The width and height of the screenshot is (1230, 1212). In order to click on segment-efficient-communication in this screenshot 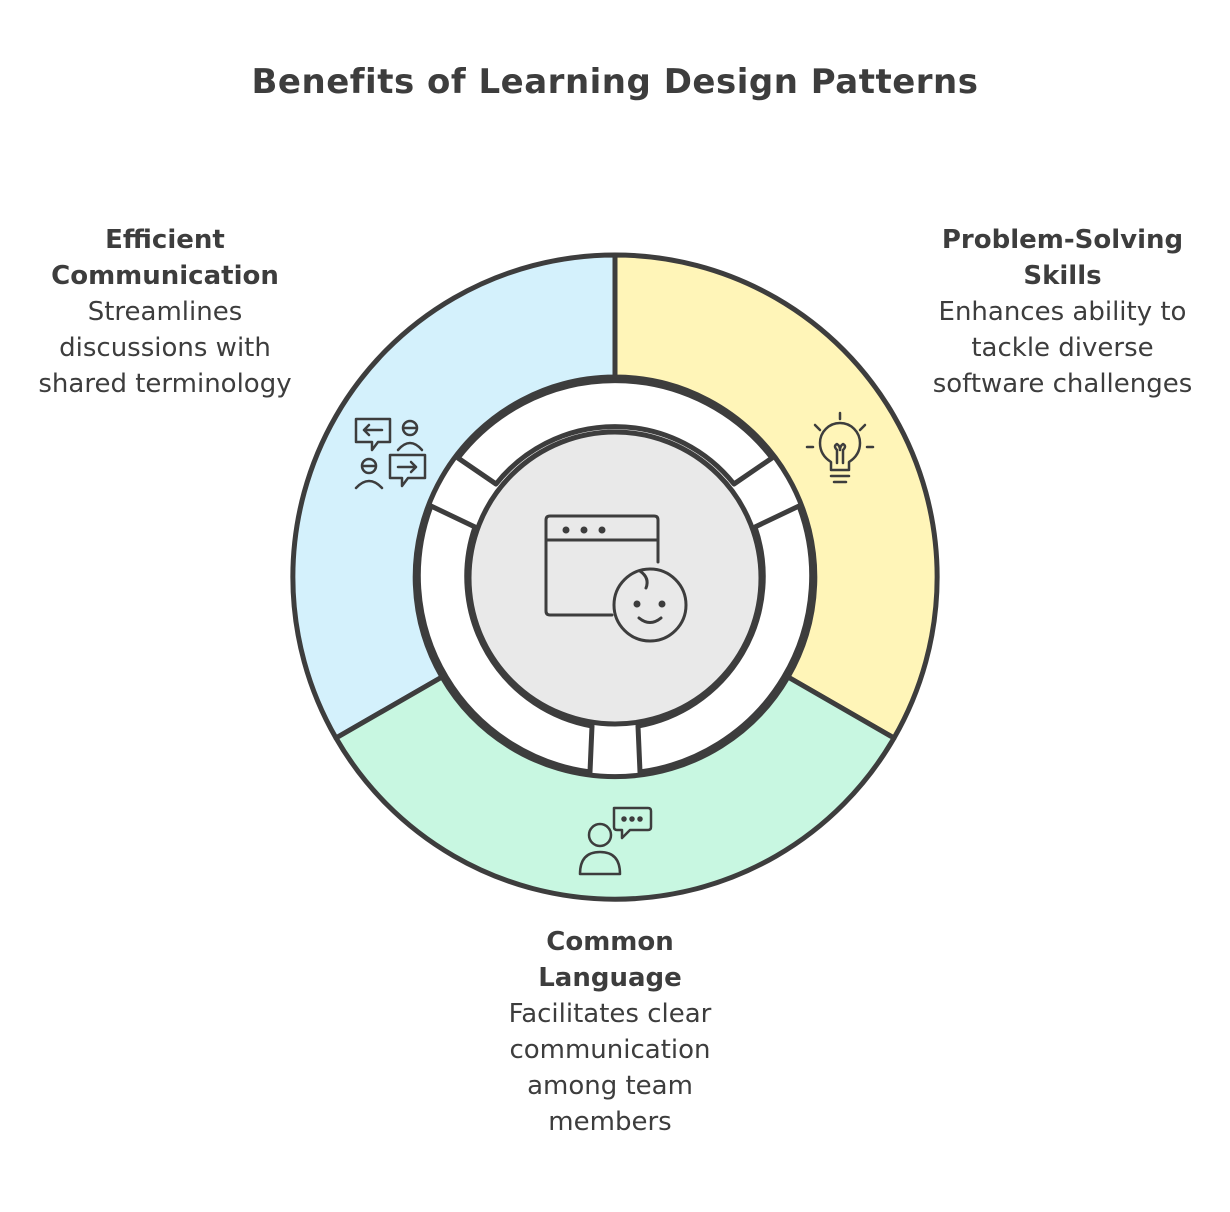, I will do `click(454, 496)`.